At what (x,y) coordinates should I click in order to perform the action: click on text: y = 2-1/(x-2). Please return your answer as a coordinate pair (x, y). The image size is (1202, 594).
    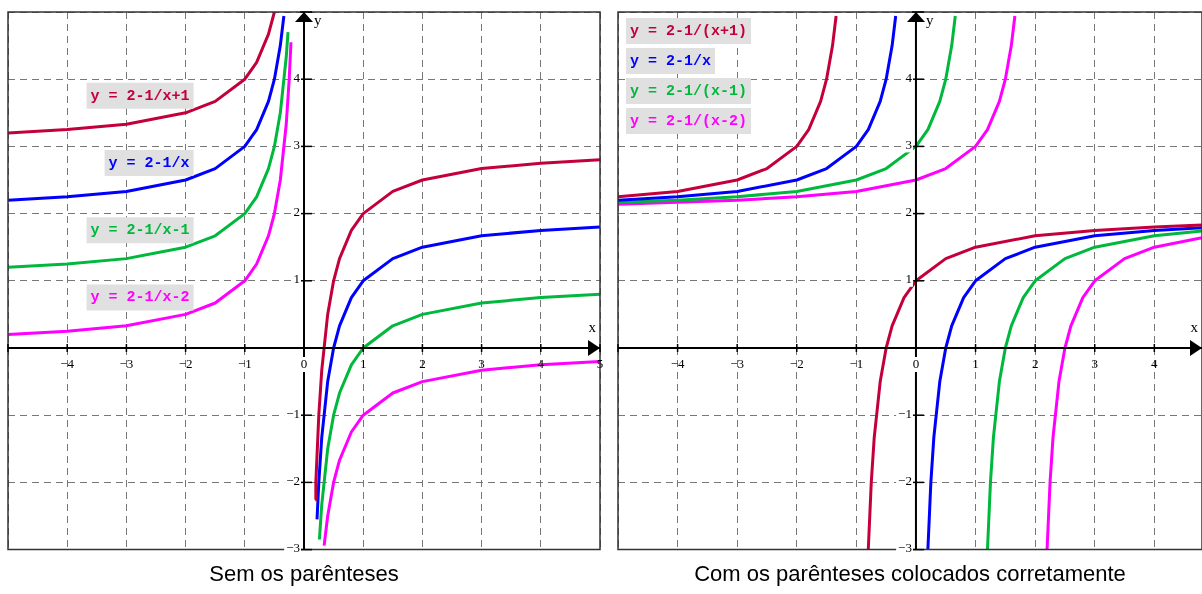
    Looking at the image, I should click on (689, 121).